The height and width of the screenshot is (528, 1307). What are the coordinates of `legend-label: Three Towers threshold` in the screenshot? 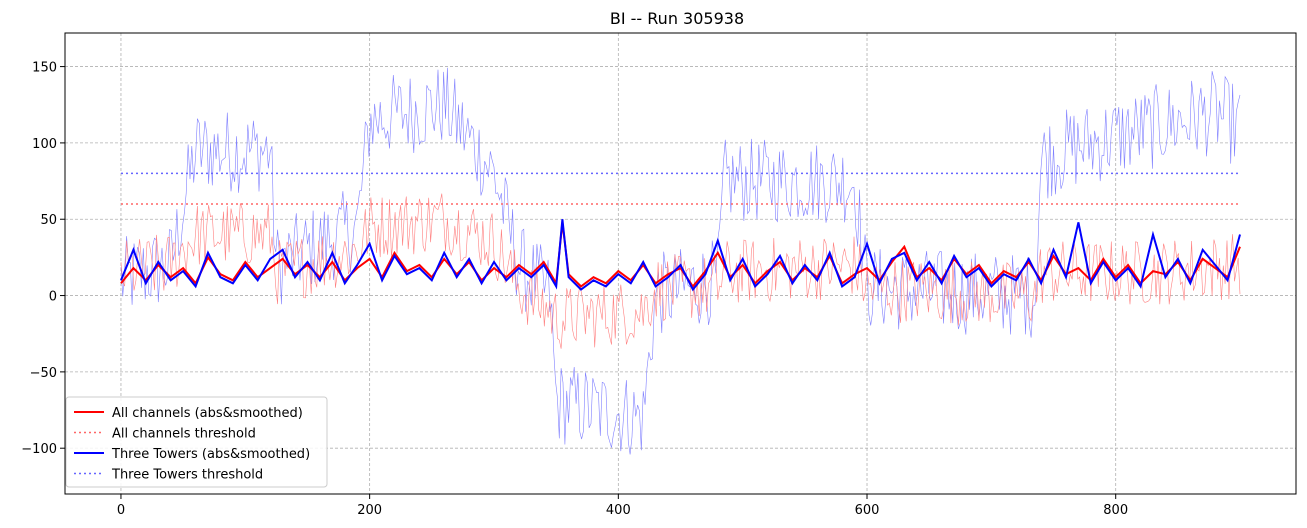 It's located at (187, 475).